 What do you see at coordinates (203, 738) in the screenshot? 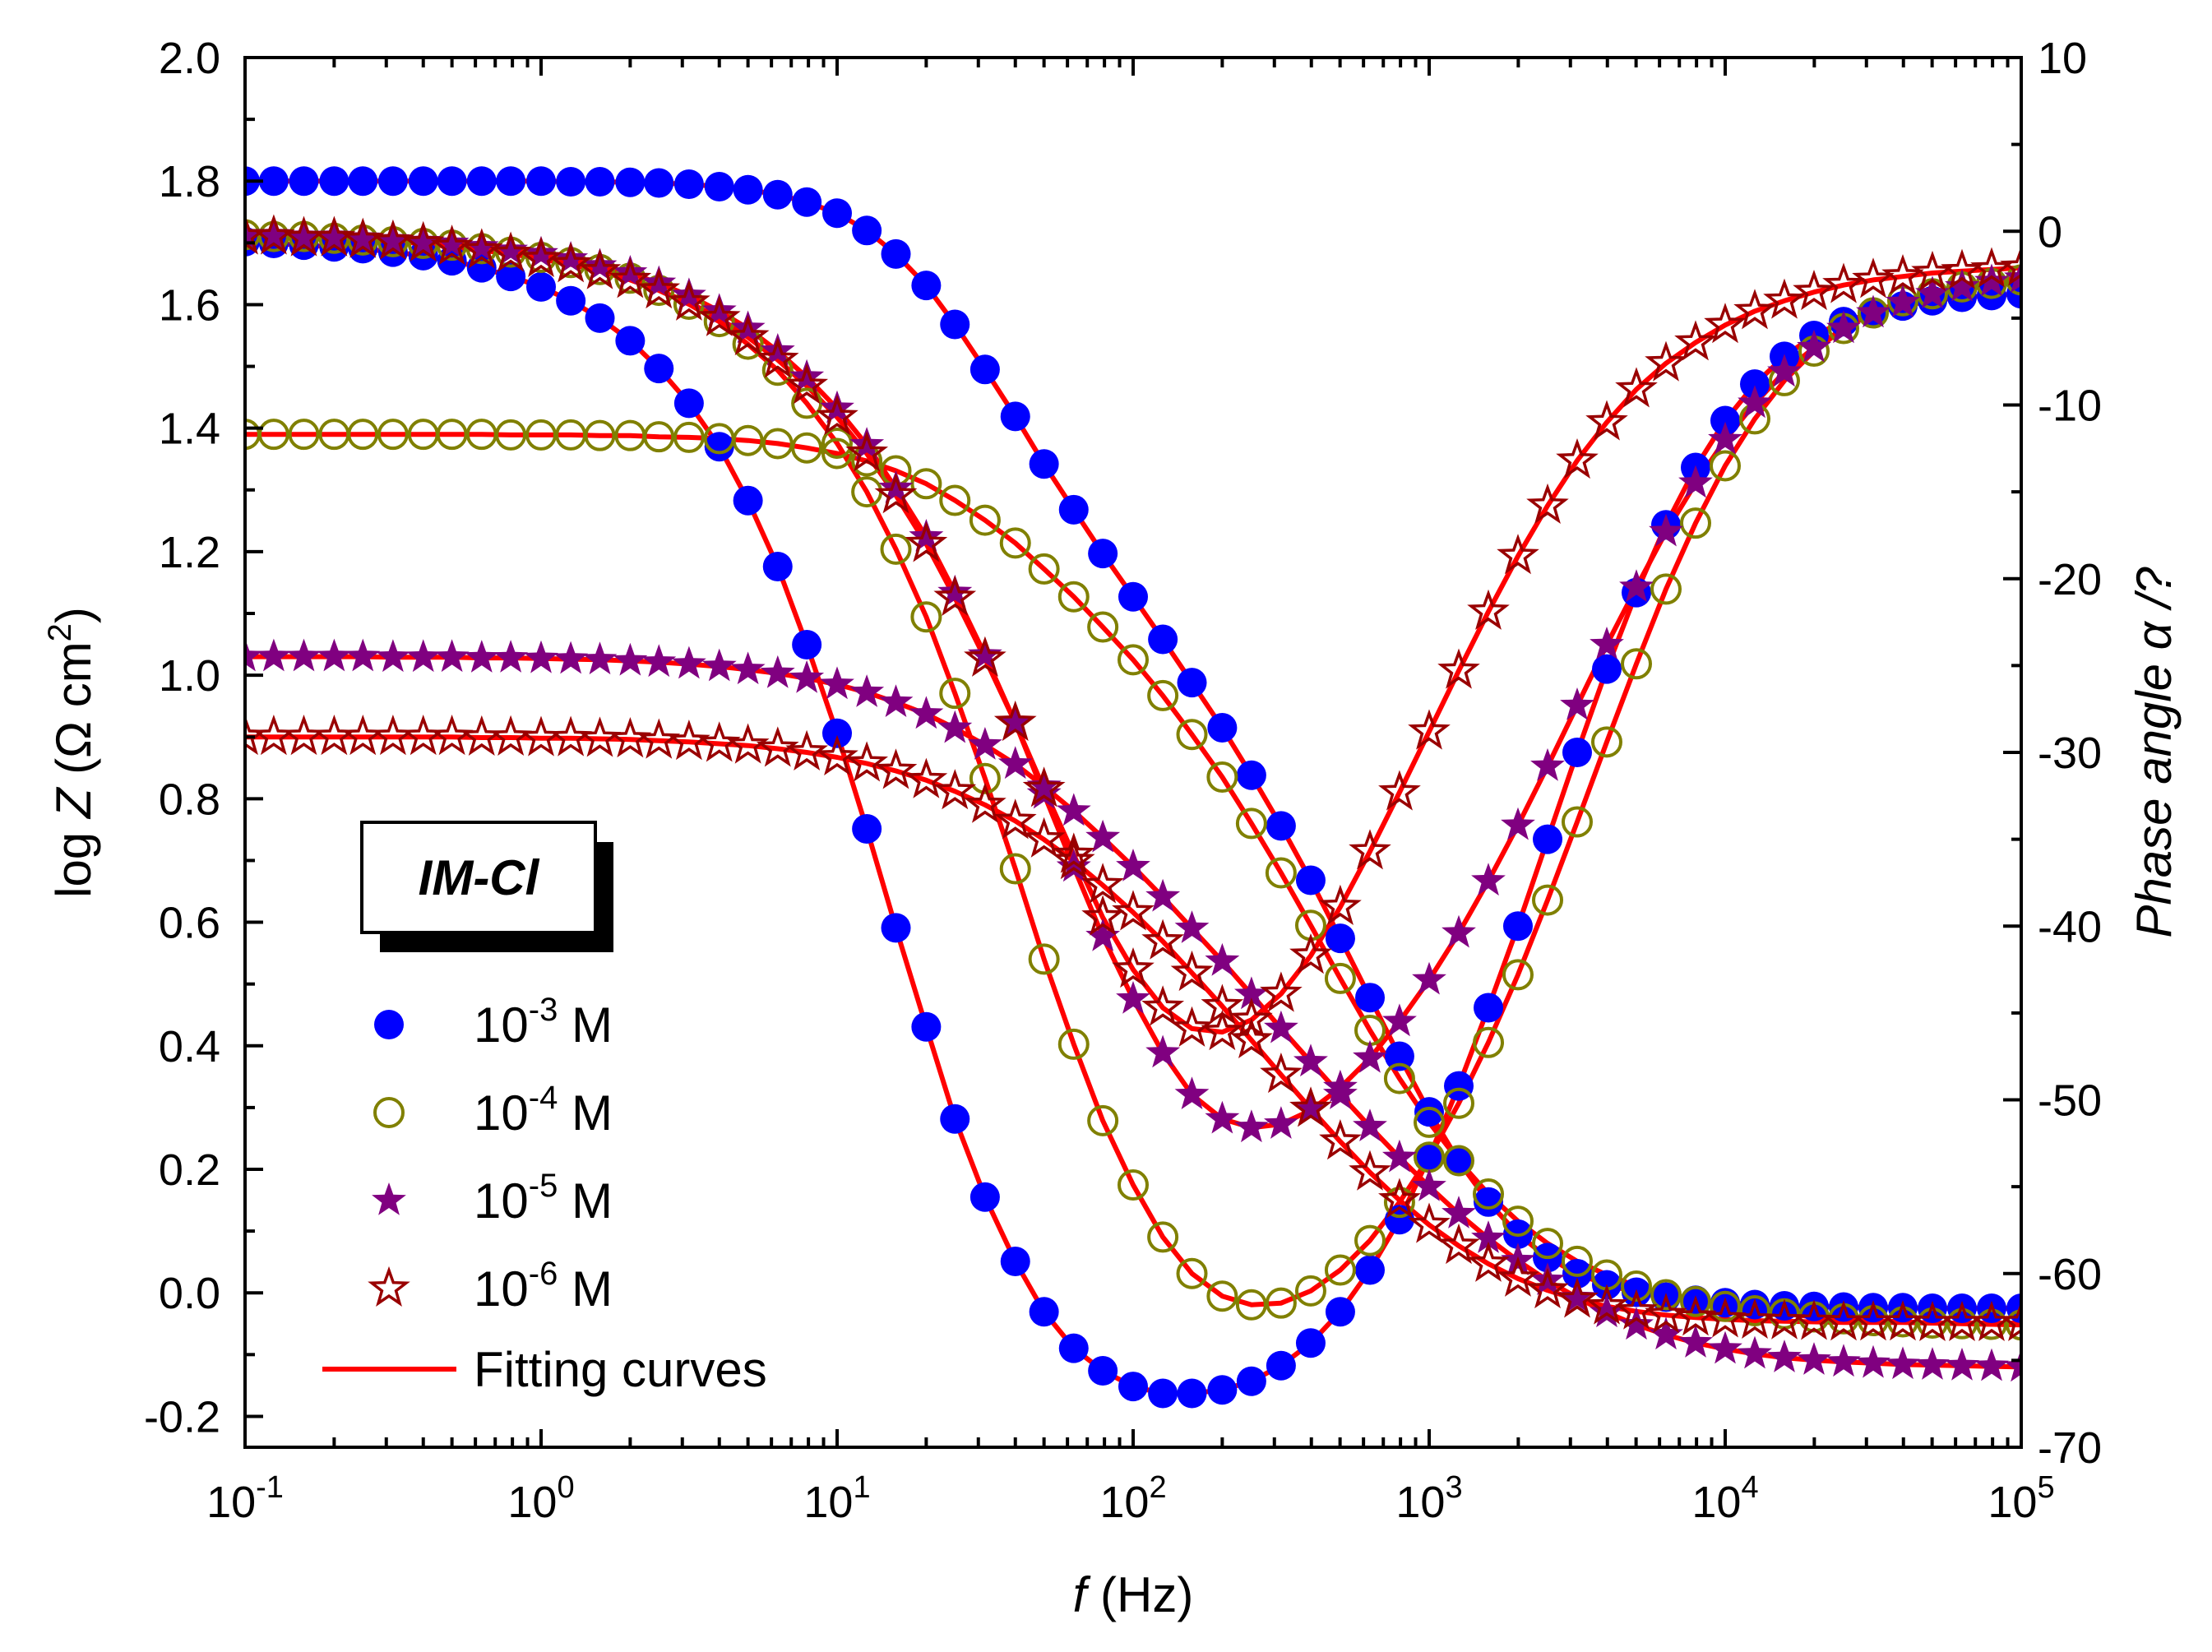
I see `y-axis-left: -0.2 0.0 0.2 0.4 0.6 0.8 1.0 1.2 1.4 1.6 1.8 2.0` at bounding box center [203, 738].